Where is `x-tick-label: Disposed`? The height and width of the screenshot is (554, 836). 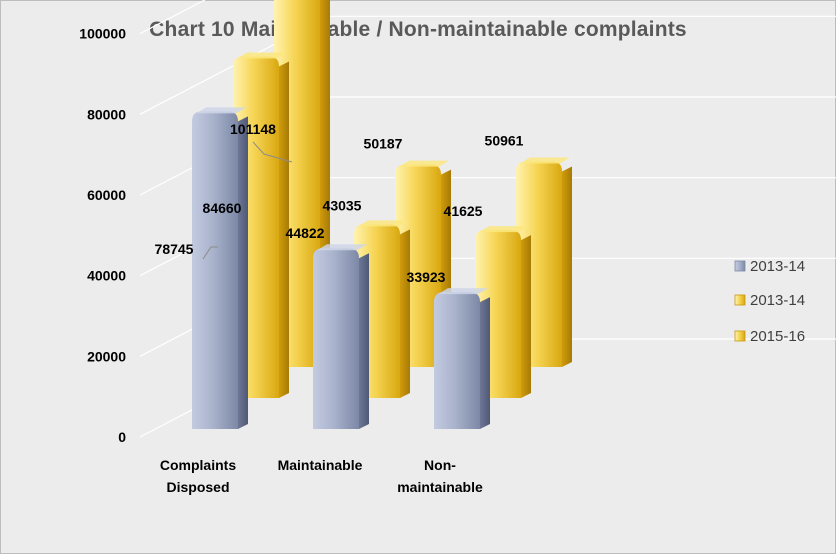
x-tick-label: Disposed is located at coordinates (197, 487).